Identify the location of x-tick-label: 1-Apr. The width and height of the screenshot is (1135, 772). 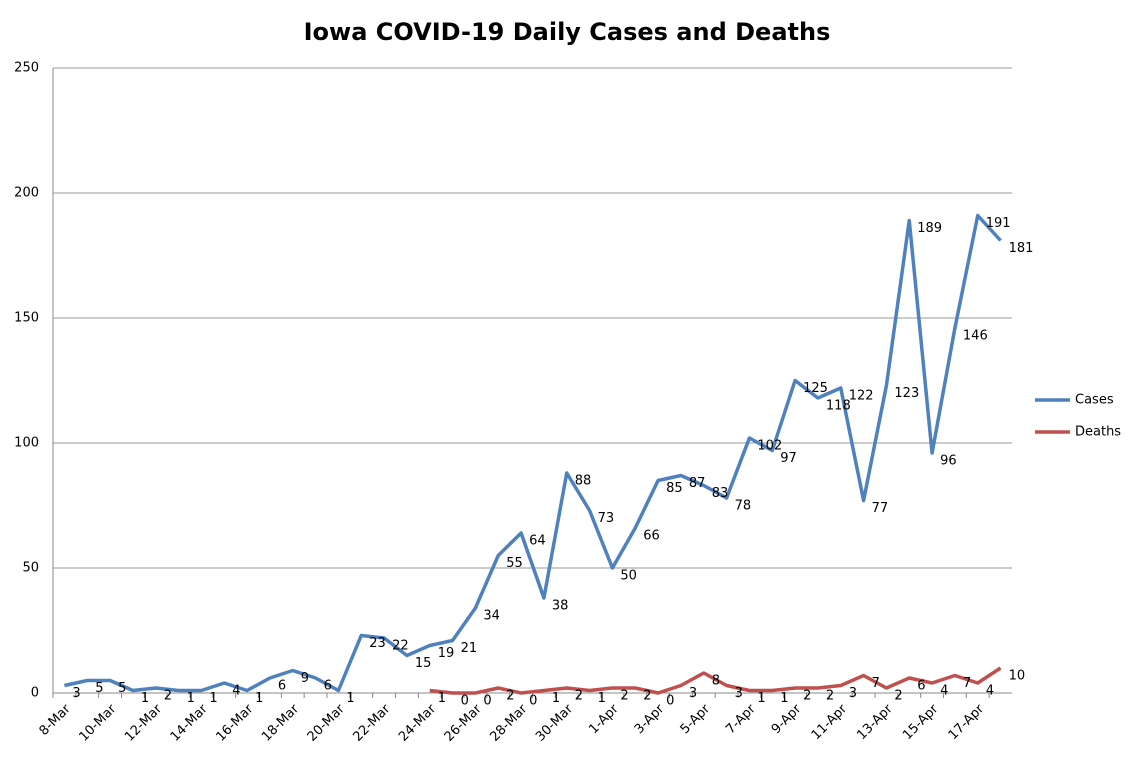
(604, 719).